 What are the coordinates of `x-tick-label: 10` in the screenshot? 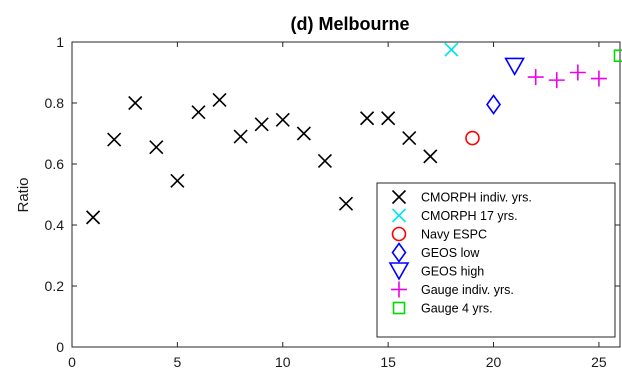 It's located at (283, 362).